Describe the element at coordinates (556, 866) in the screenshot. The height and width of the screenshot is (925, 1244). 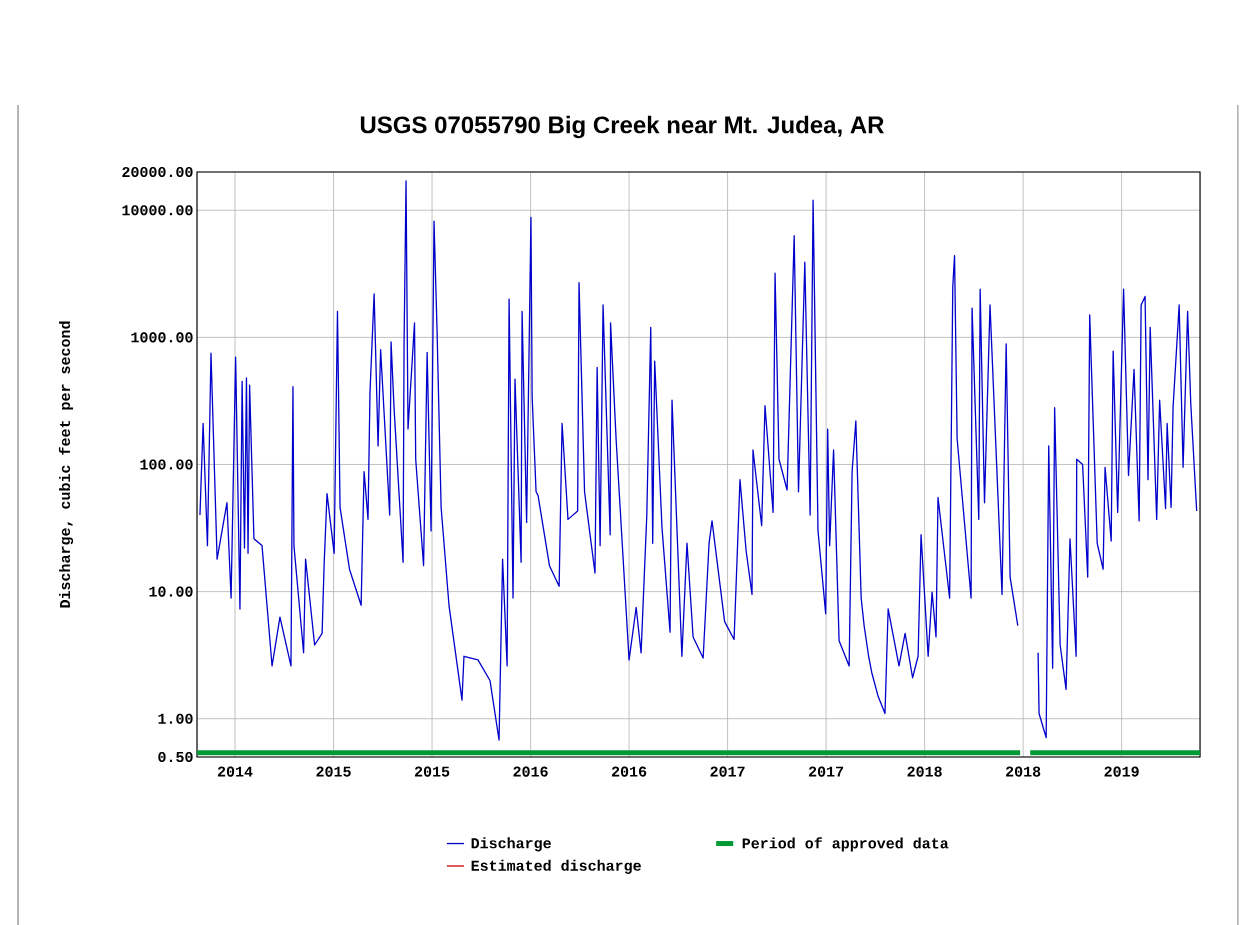
I see `legend-label: Estimated discharge` at that location.